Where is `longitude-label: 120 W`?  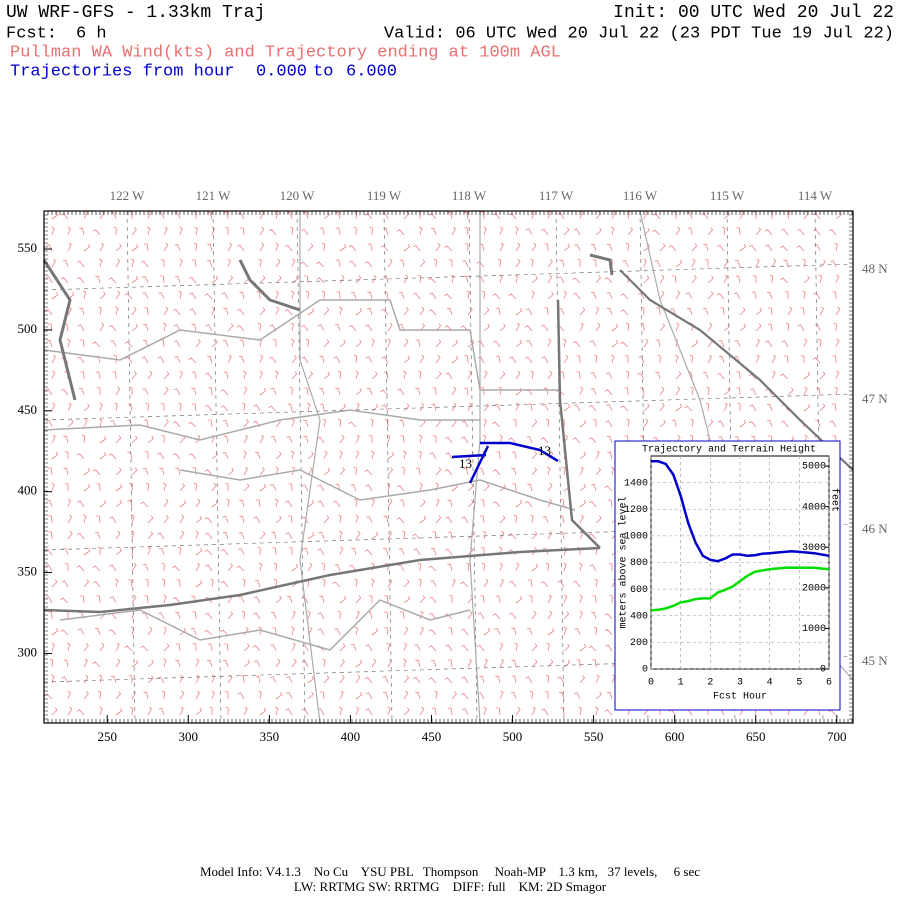
longitude-label: 120 W is located at coordinates (298, 195).